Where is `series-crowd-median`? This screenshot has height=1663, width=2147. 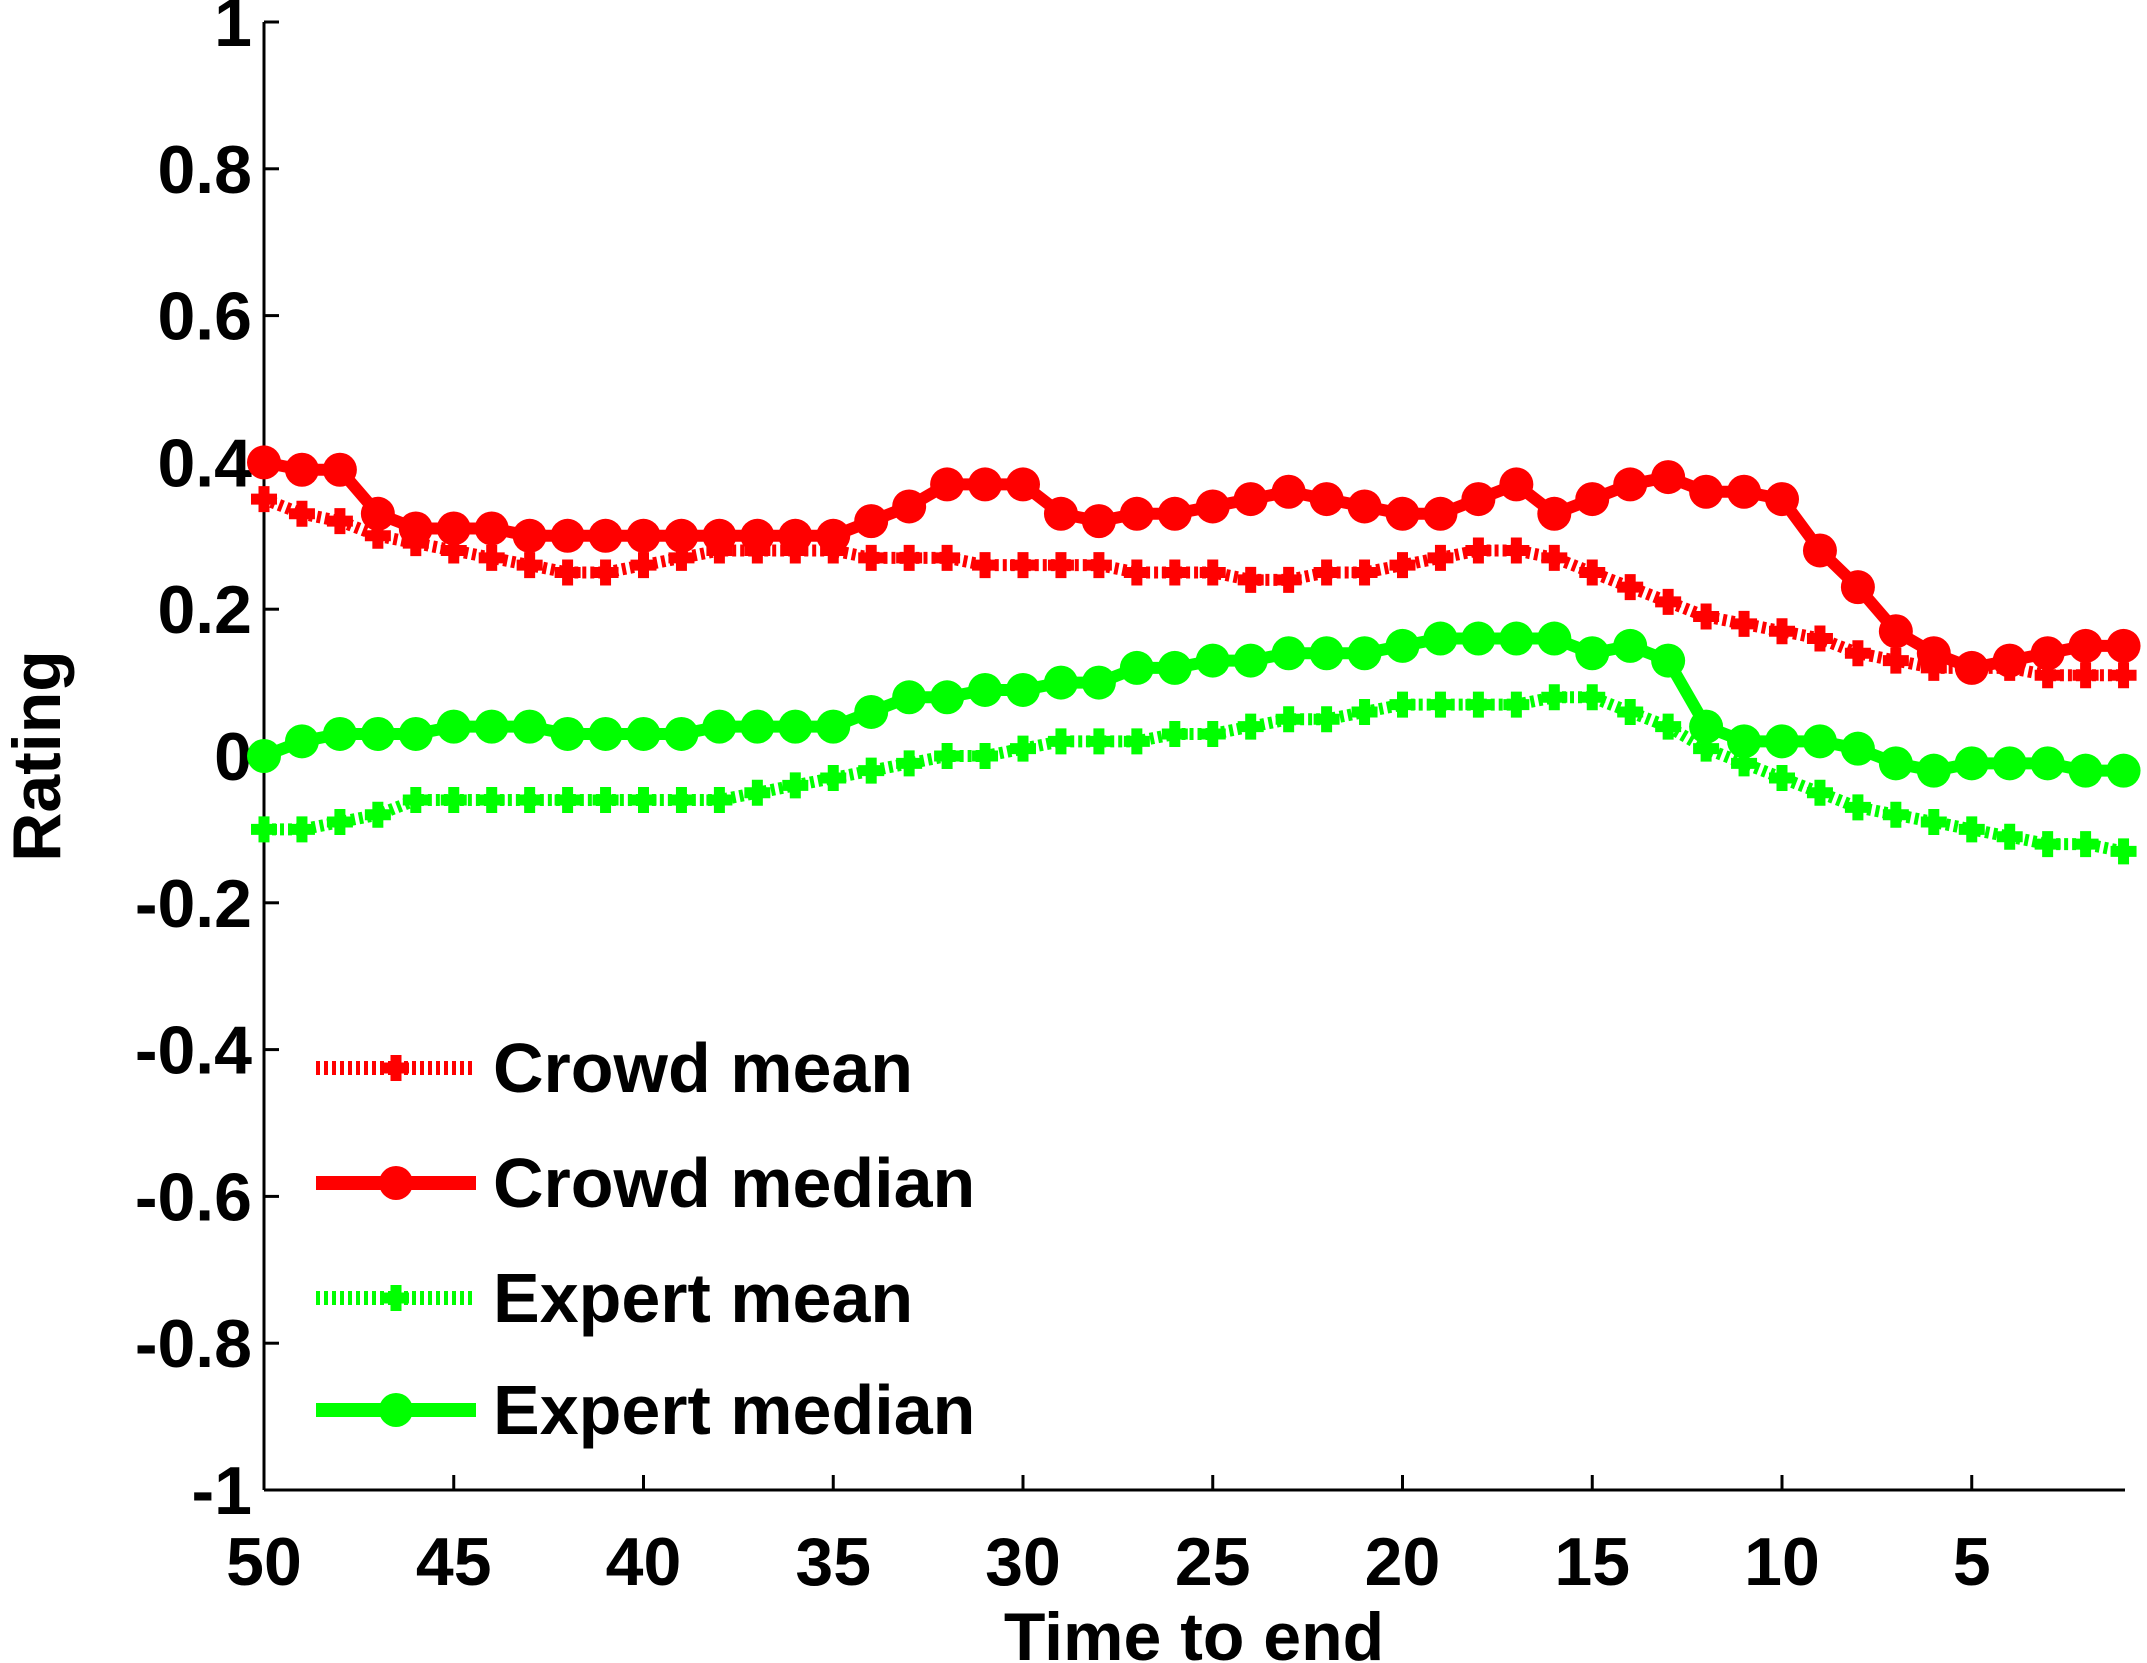
series-crowd-median is located at coordinates (1194, 565).